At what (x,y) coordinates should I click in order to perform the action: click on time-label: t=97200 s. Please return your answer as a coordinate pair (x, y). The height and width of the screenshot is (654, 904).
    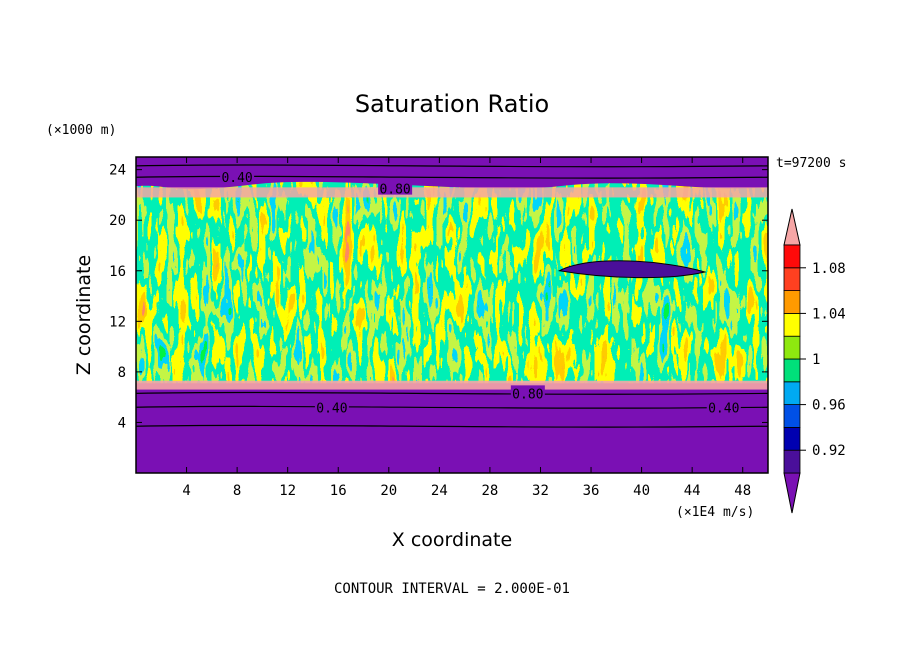
    Looking at the image, I should click on (811, 163).